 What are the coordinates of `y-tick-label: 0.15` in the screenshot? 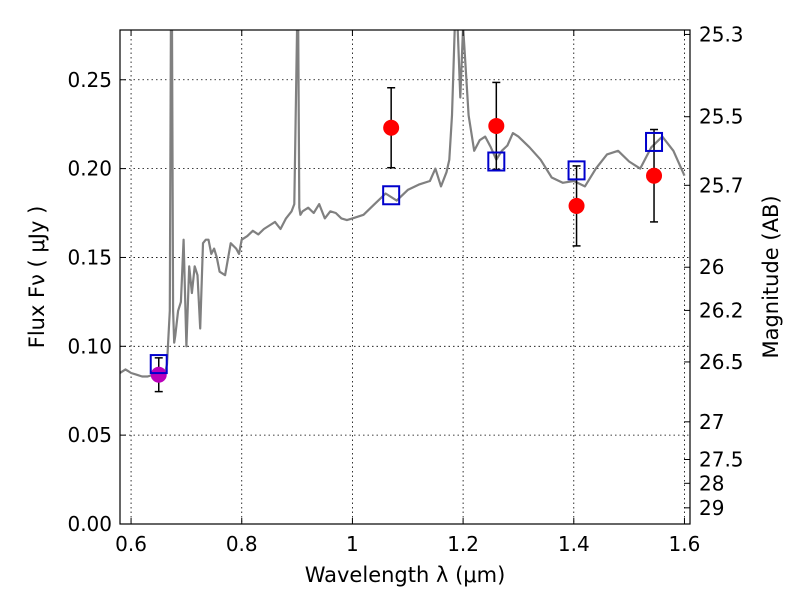 It's located at (89, 257).